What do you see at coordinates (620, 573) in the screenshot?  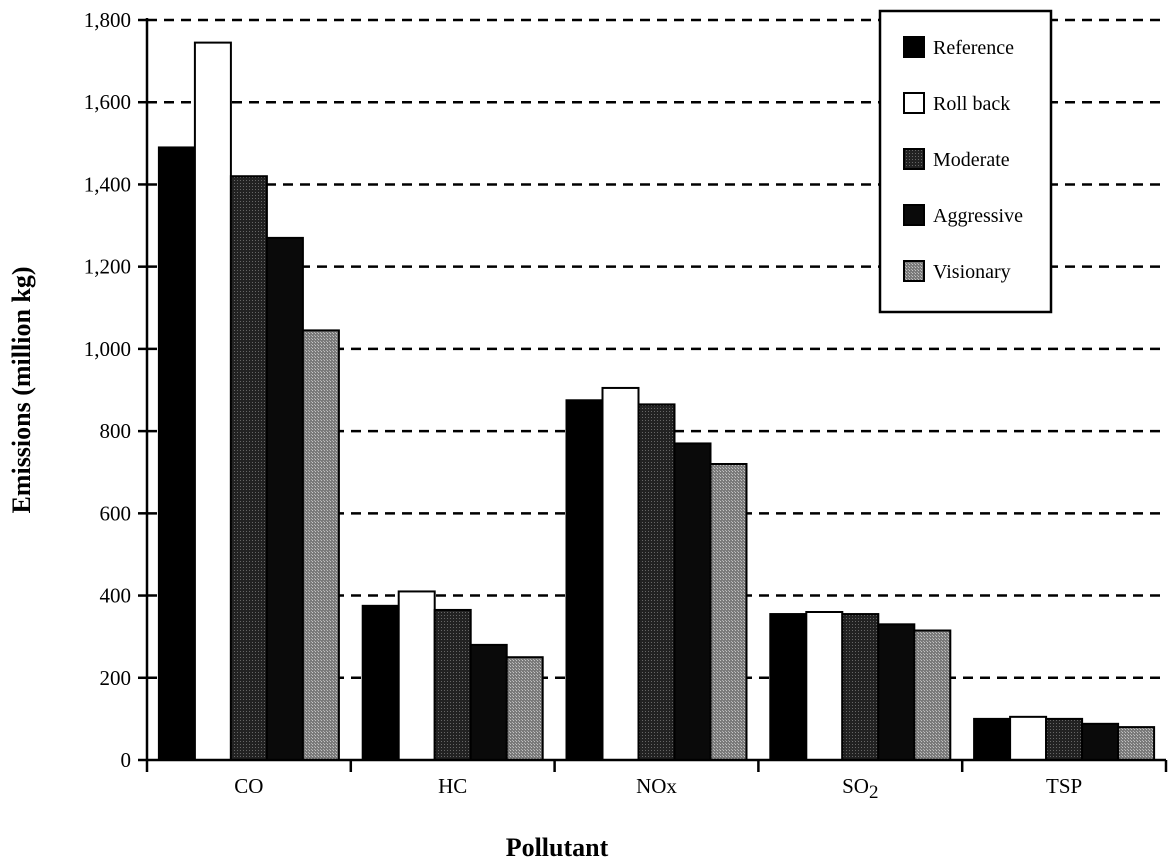 I see `bar-roll-back-nox` at bounding box center [620, 573].